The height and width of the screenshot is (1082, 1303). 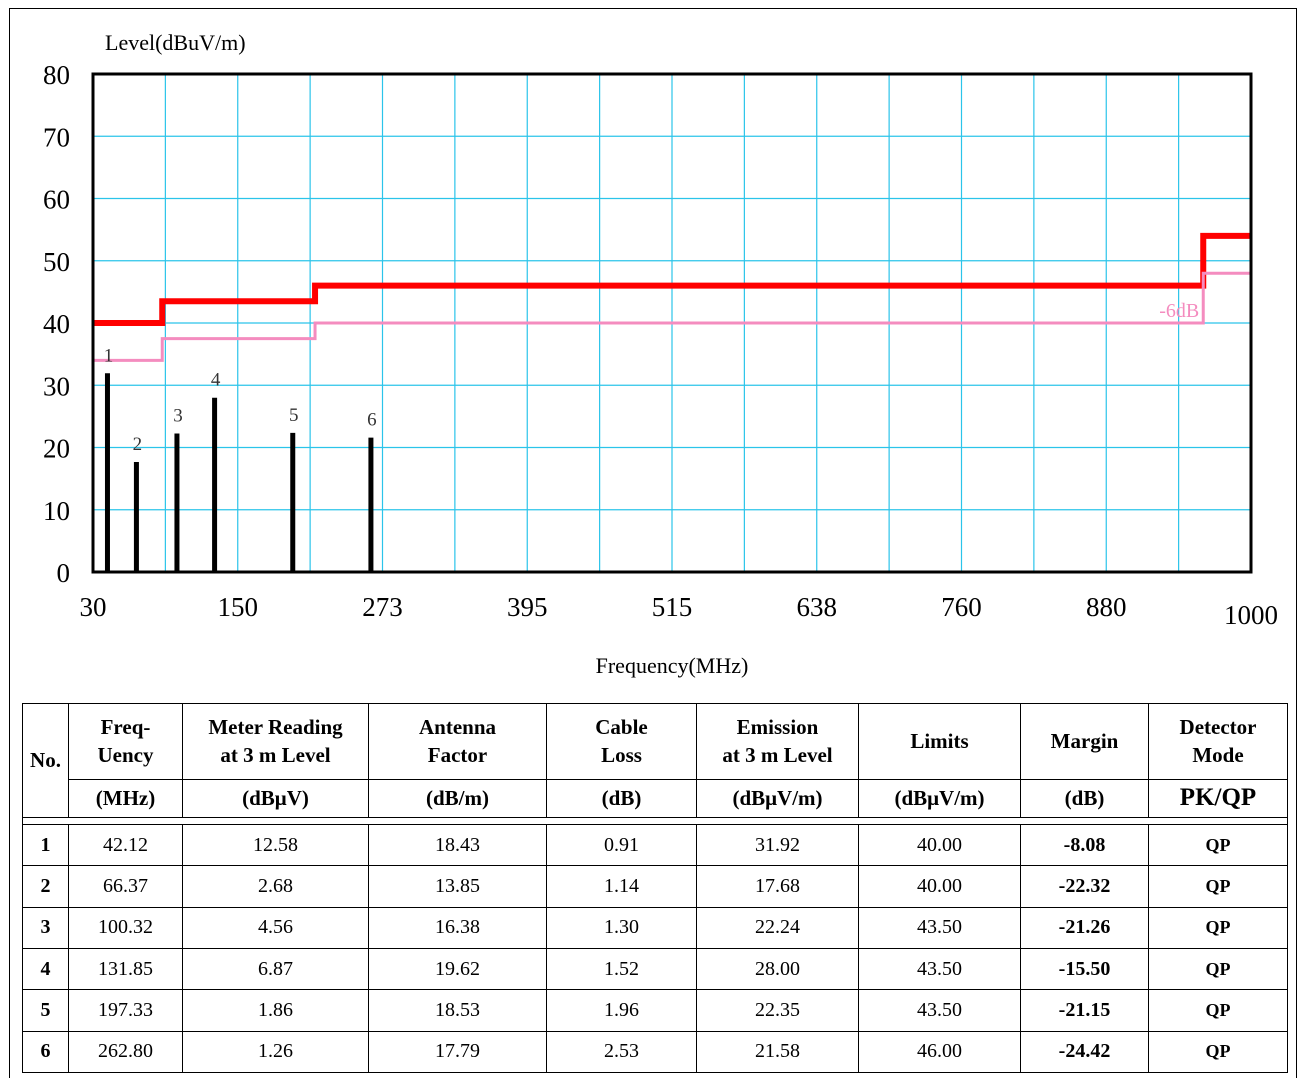 I want to click on limit-line, so click(x=672, y=279).